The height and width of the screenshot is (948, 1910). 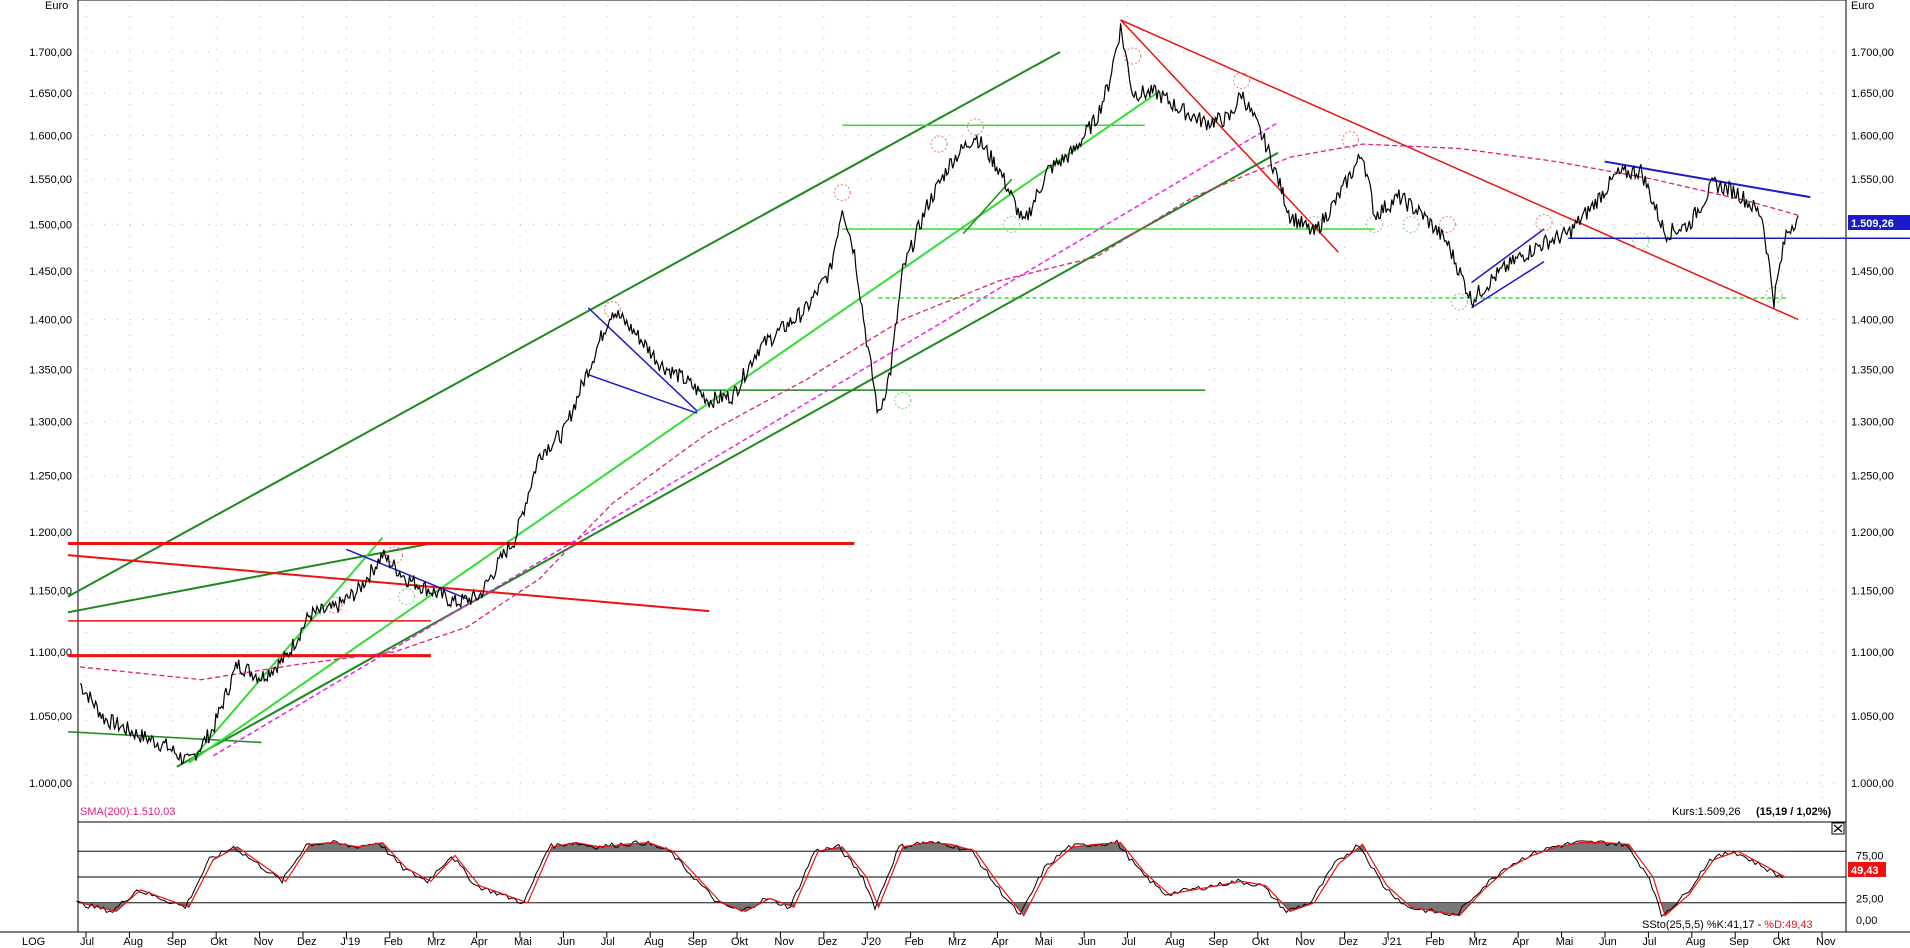 I want to click on sto-label: SSto(25,5,5) %K:41,17 - %D:49,43, so click(x=1727, y=925).